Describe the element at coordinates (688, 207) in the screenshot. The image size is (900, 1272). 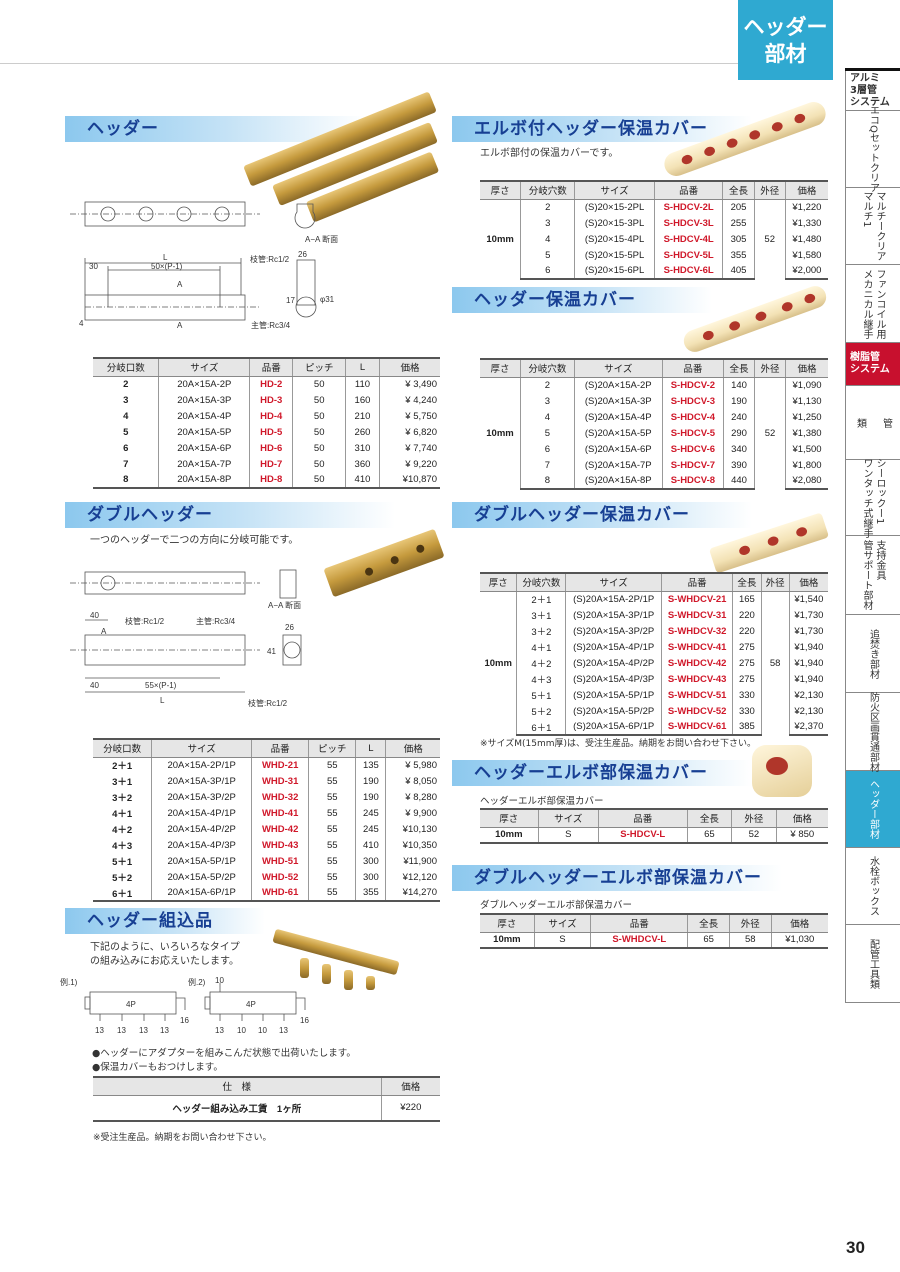
I see `part-number: S-HDCV-2L` at that location.